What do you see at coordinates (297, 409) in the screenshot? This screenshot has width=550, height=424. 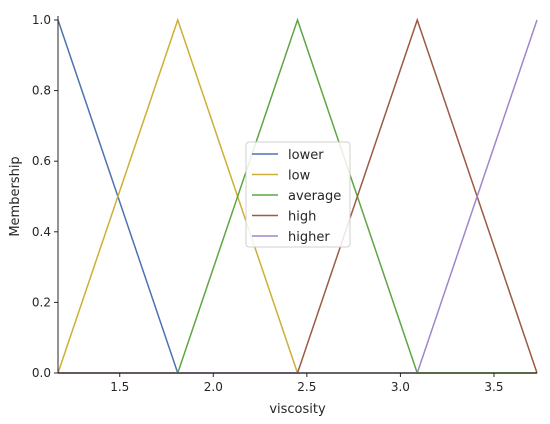 I see `x-axis-label: viscosity` at bounding box center [297, 409].